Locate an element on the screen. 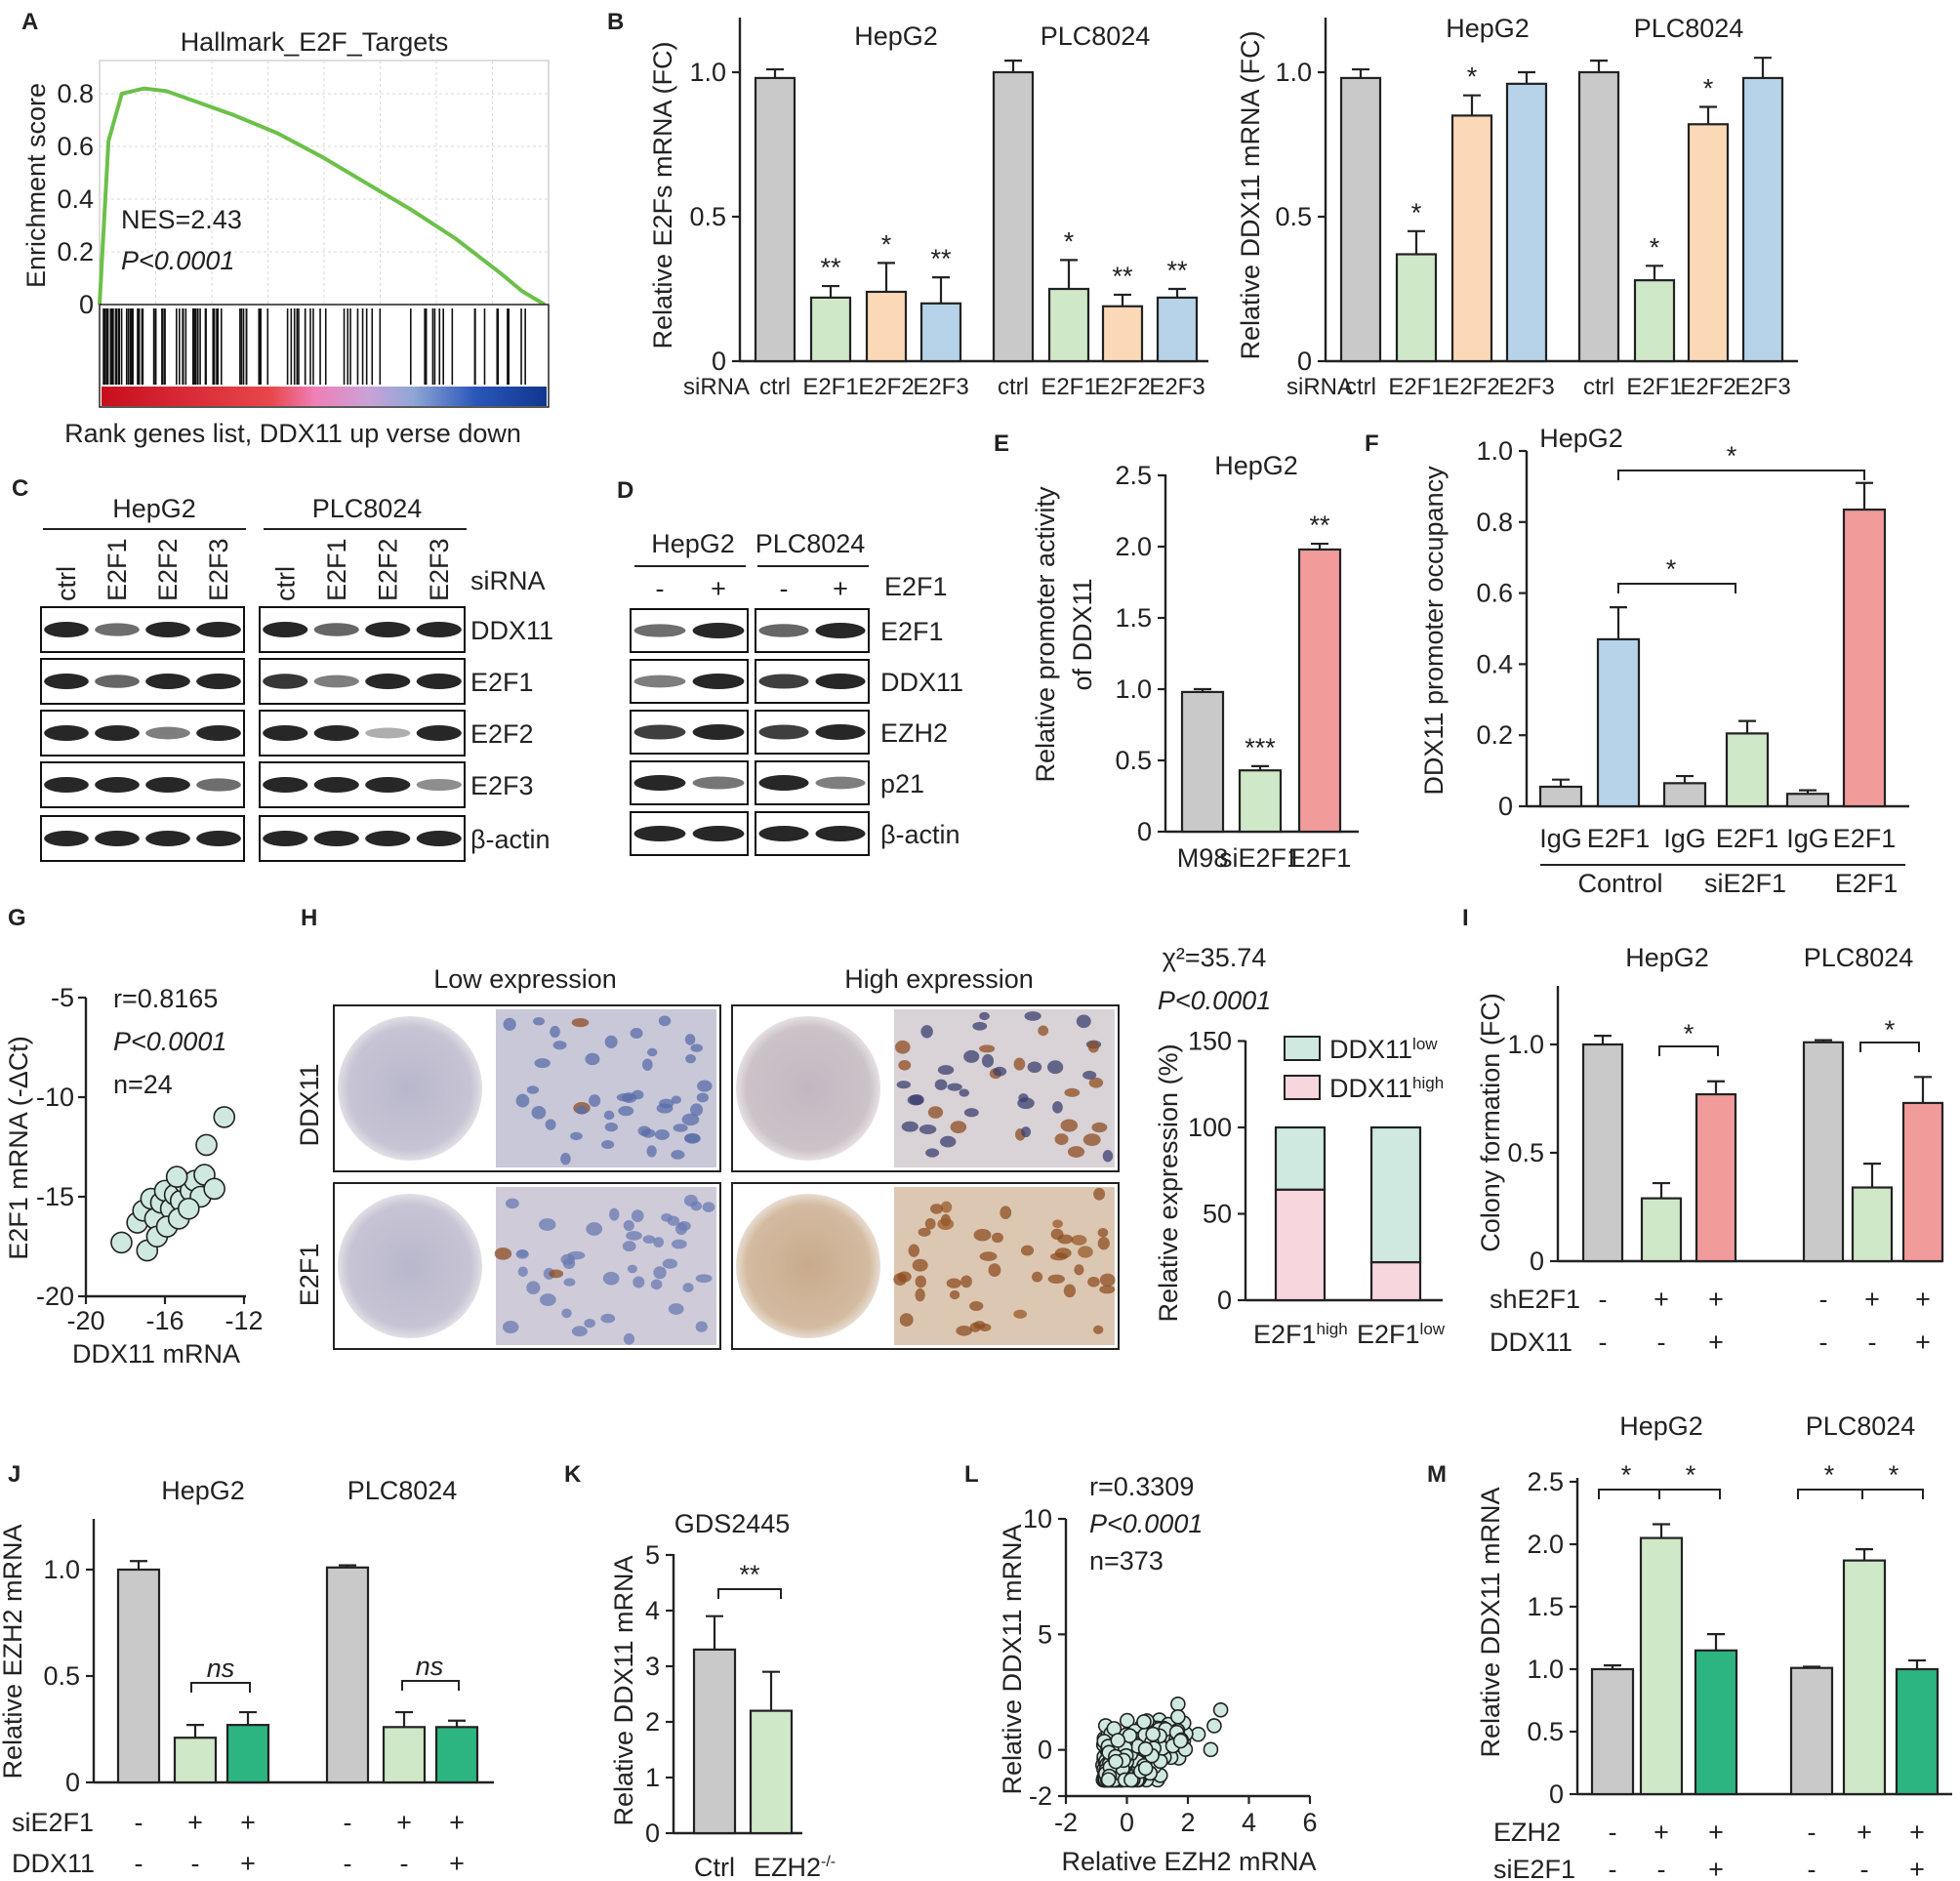  h-stat-chi: χ²=35.74 is located at coordinates (1215, 958).